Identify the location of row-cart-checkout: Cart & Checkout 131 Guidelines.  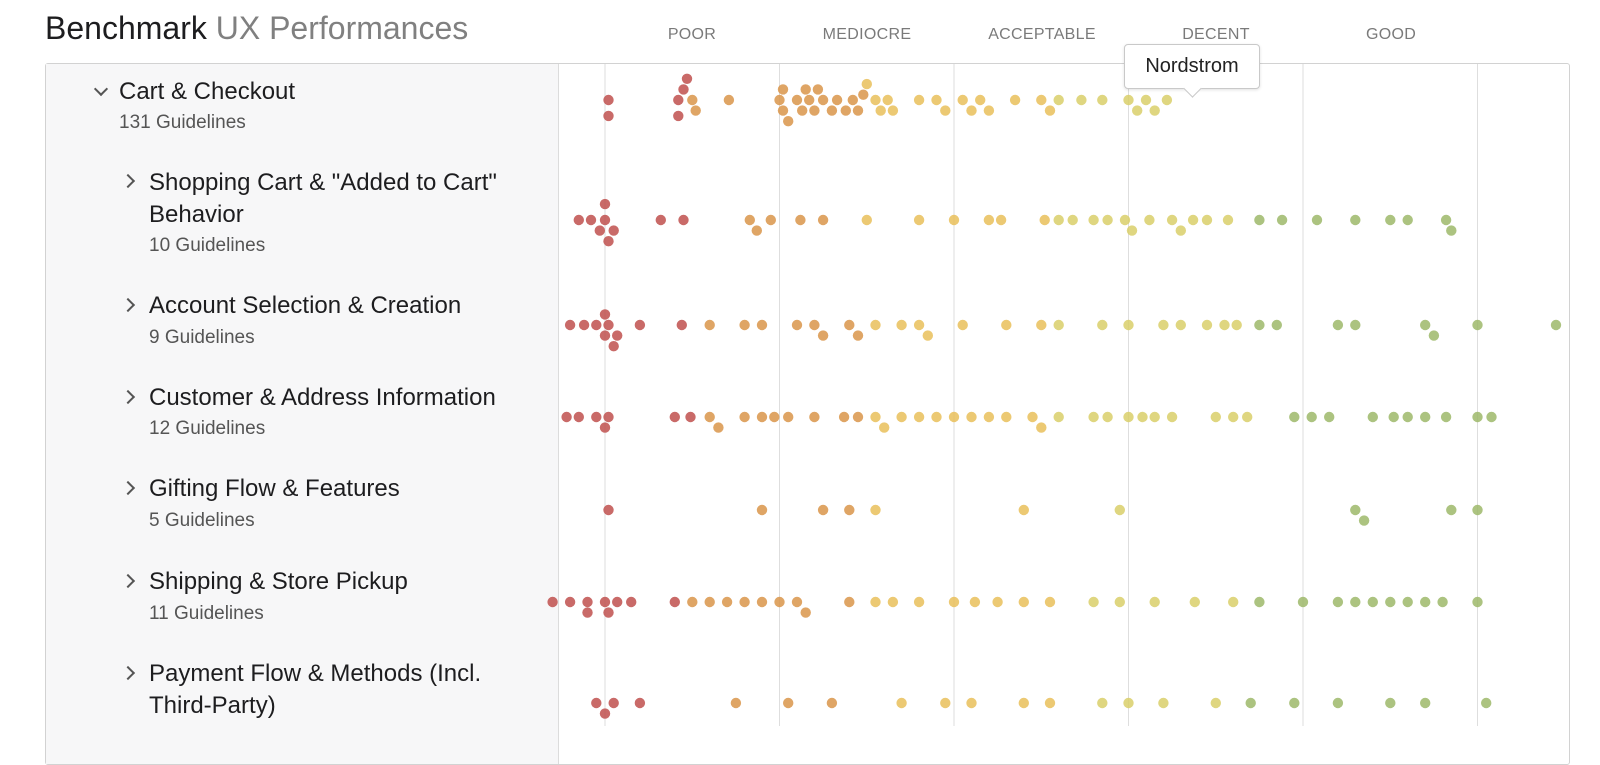
(302, 101).